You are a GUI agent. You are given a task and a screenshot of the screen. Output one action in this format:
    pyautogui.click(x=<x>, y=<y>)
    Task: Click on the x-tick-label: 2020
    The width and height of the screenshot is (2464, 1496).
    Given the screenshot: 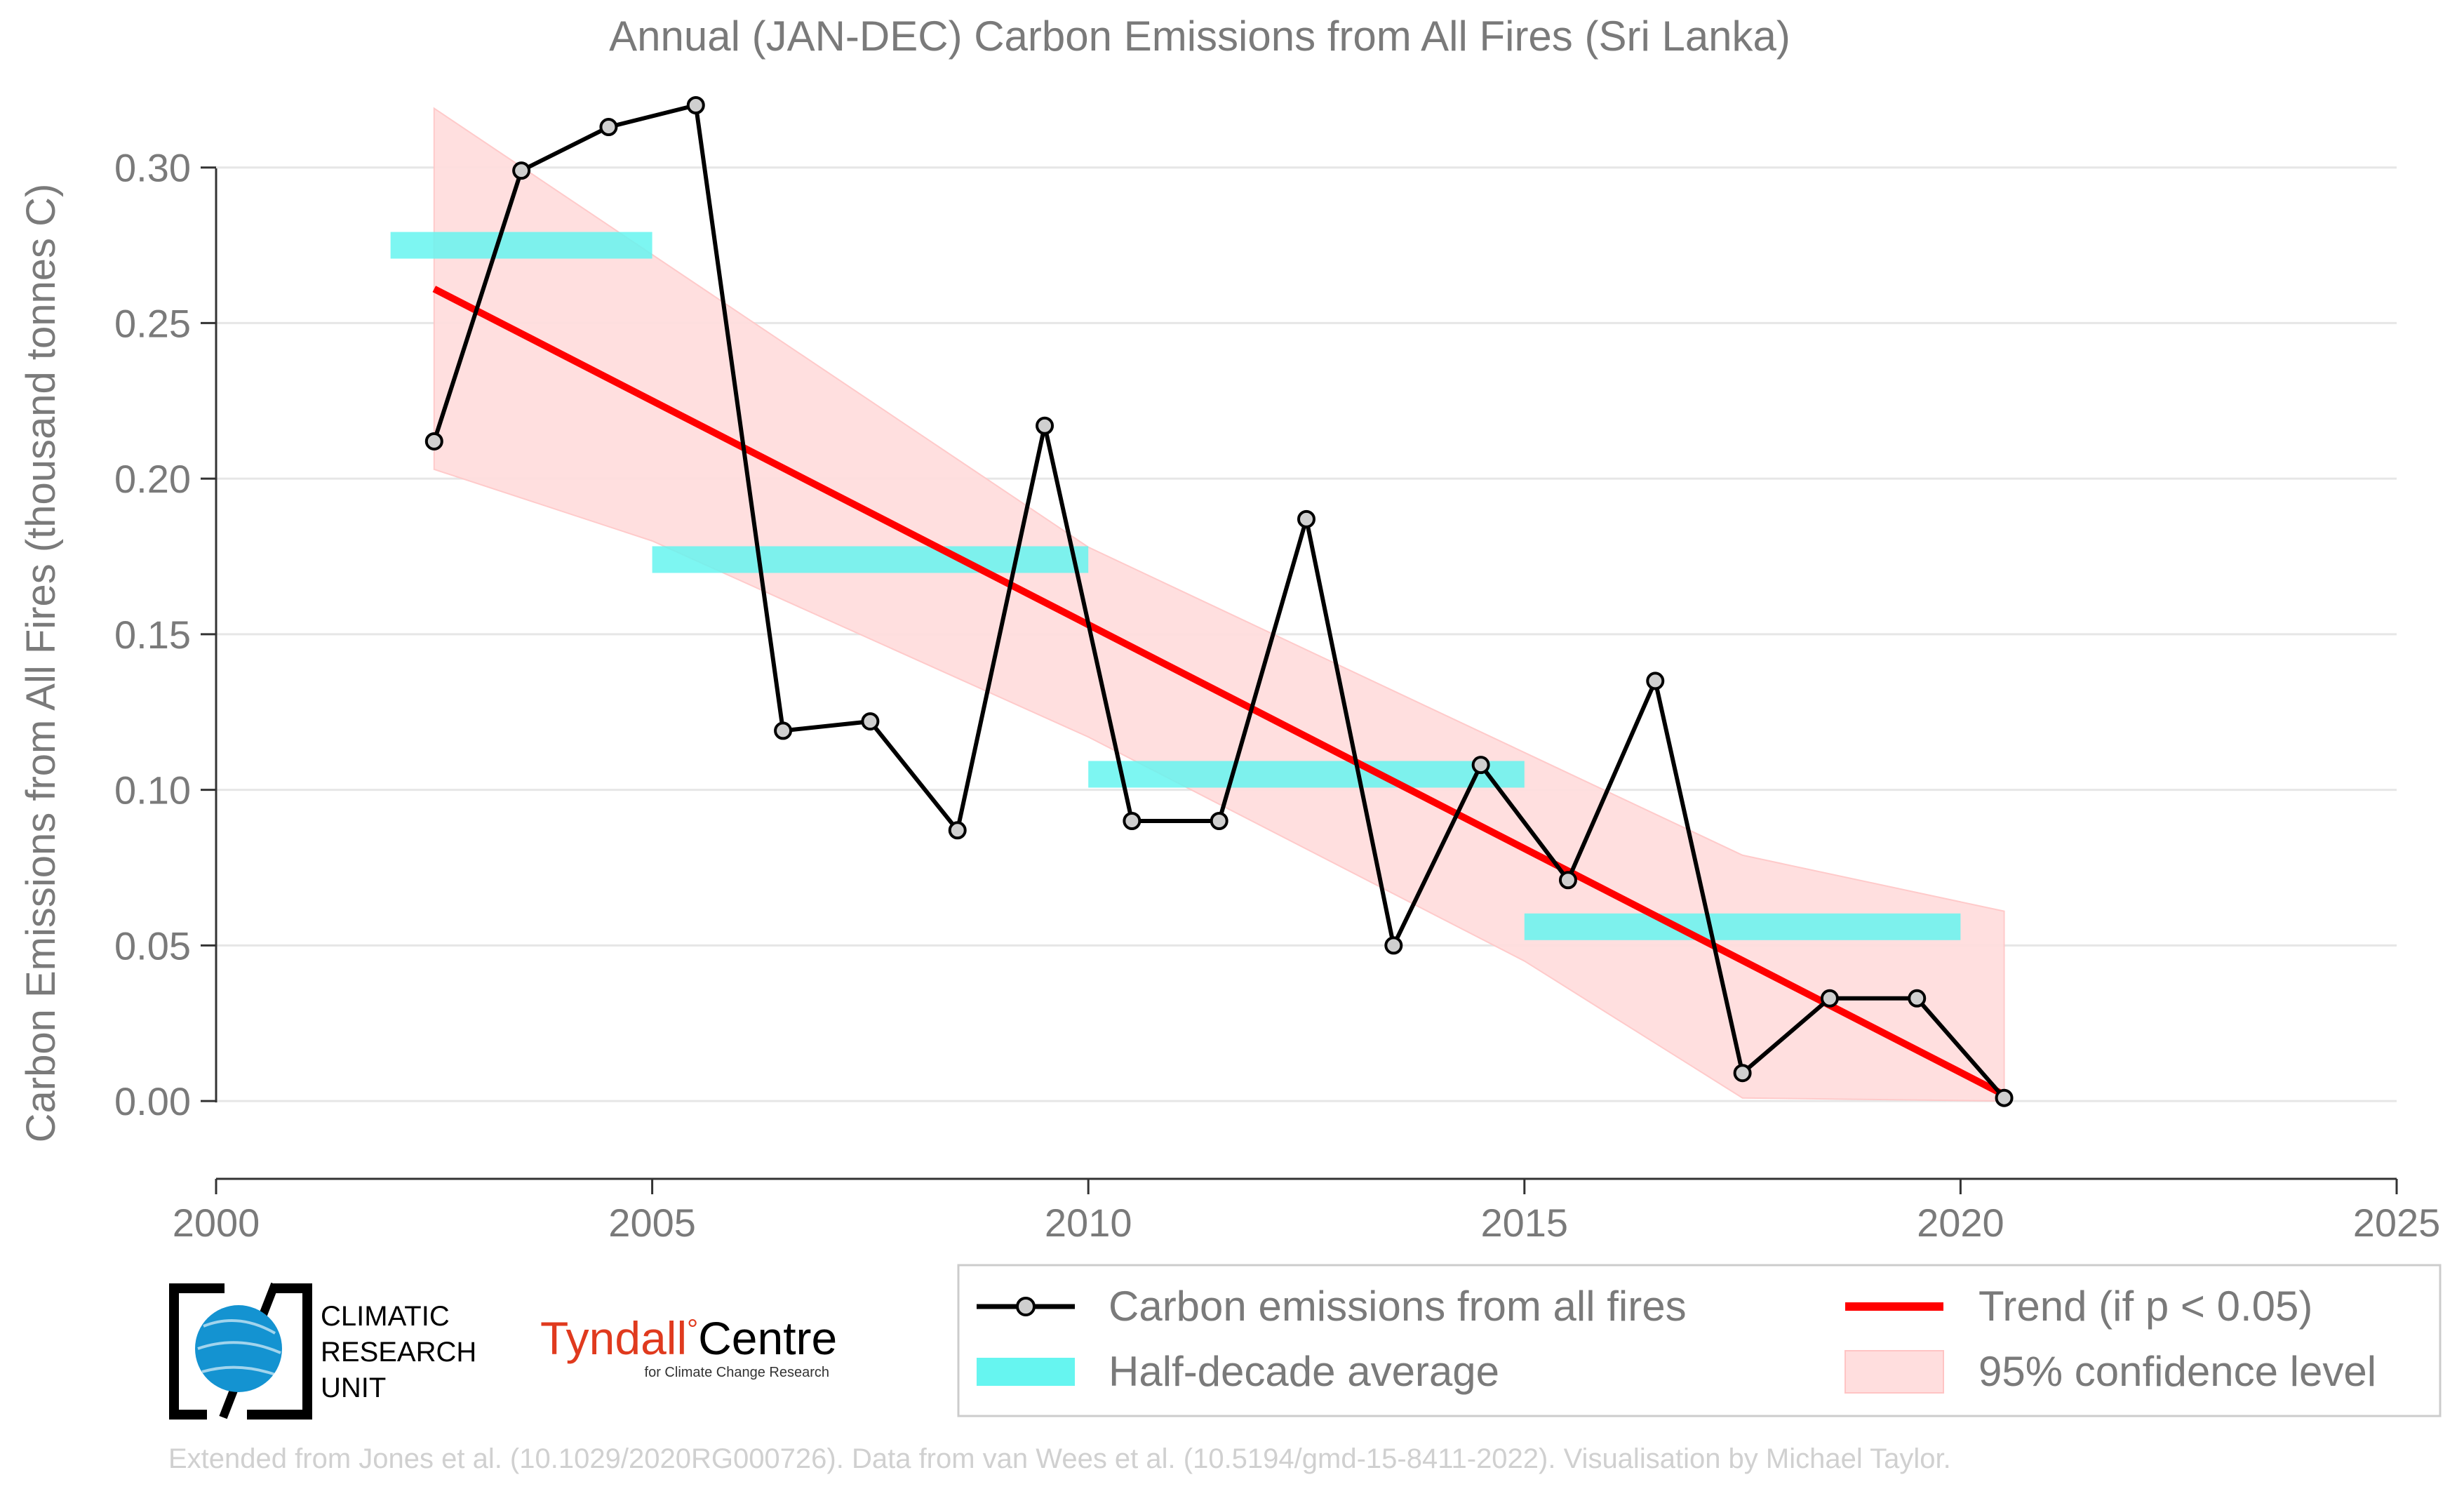 What is the action you would take?
    pyautogui.click(x=1960, y=1223)
    